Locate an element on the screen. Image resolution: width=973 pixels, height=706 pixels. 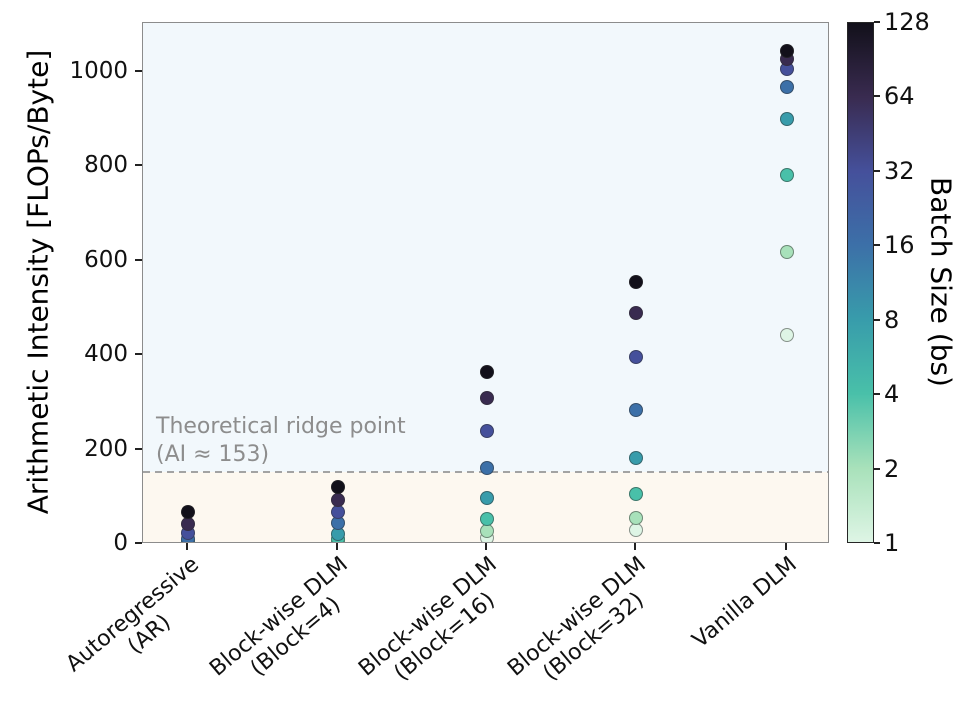
y-tick-label: 600 is located at coordinates (106, 259).